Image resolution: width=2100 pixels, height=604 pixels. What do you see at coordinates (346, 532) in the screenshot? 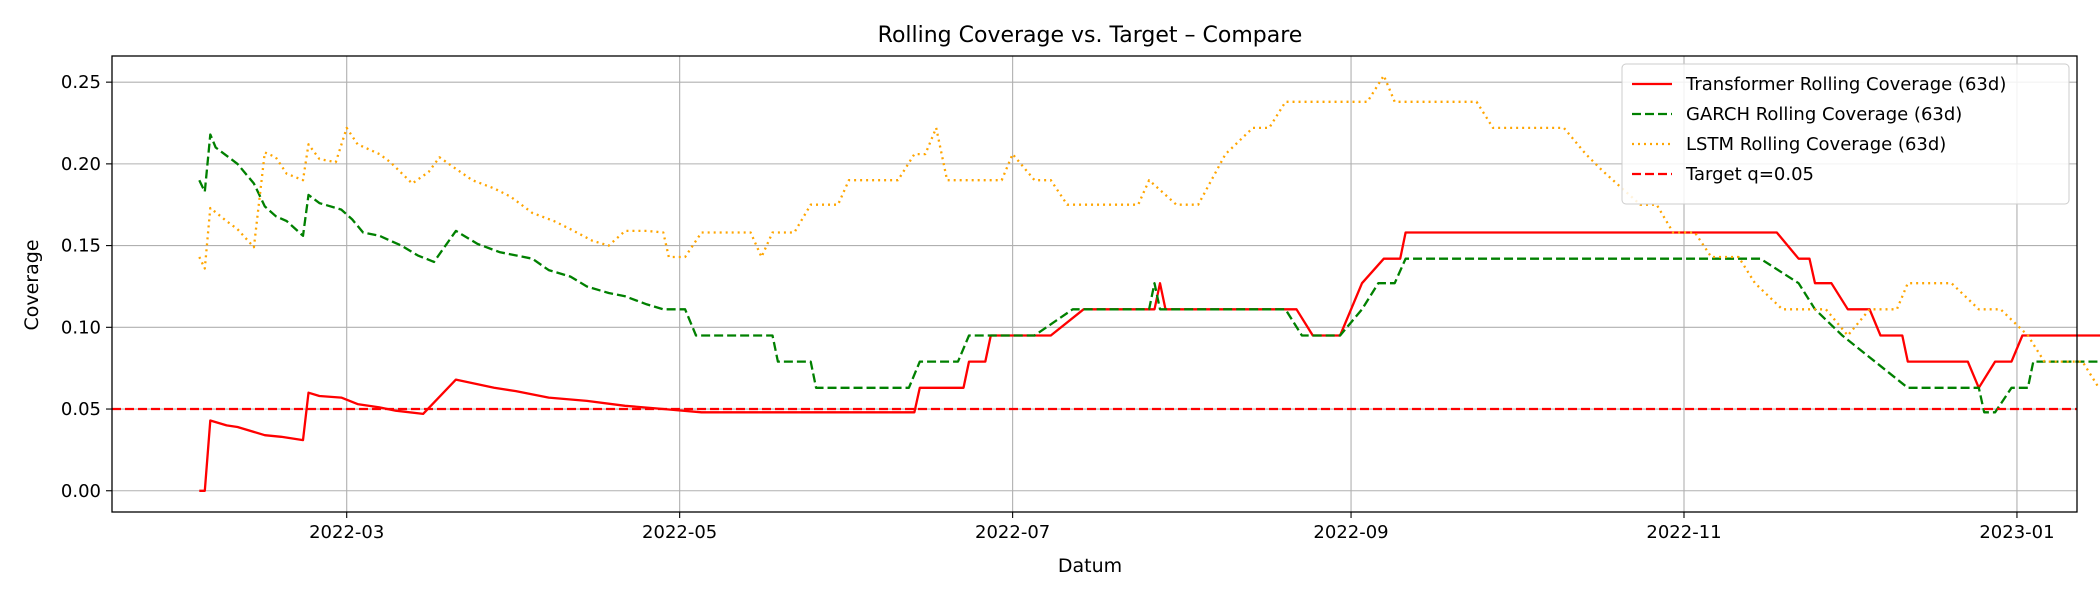
I see `x-tick-label: 2022-03` at bounding box center [346, 532].